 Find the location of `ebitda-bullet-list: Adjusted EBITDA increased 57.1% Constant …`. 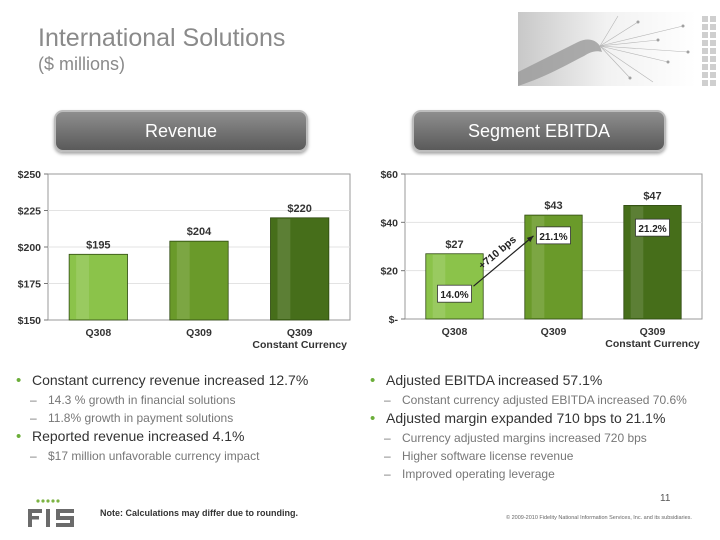

ebitda-bullet-list: Adjusted EBITDA increased 57.1% Constant … is located at coordinates (530, 428).